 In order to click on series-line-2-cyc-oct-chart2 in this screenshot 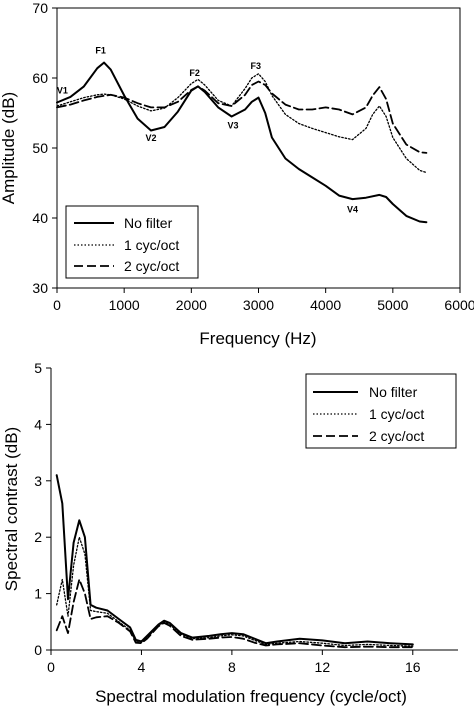, I will do `click(234, 613)`.